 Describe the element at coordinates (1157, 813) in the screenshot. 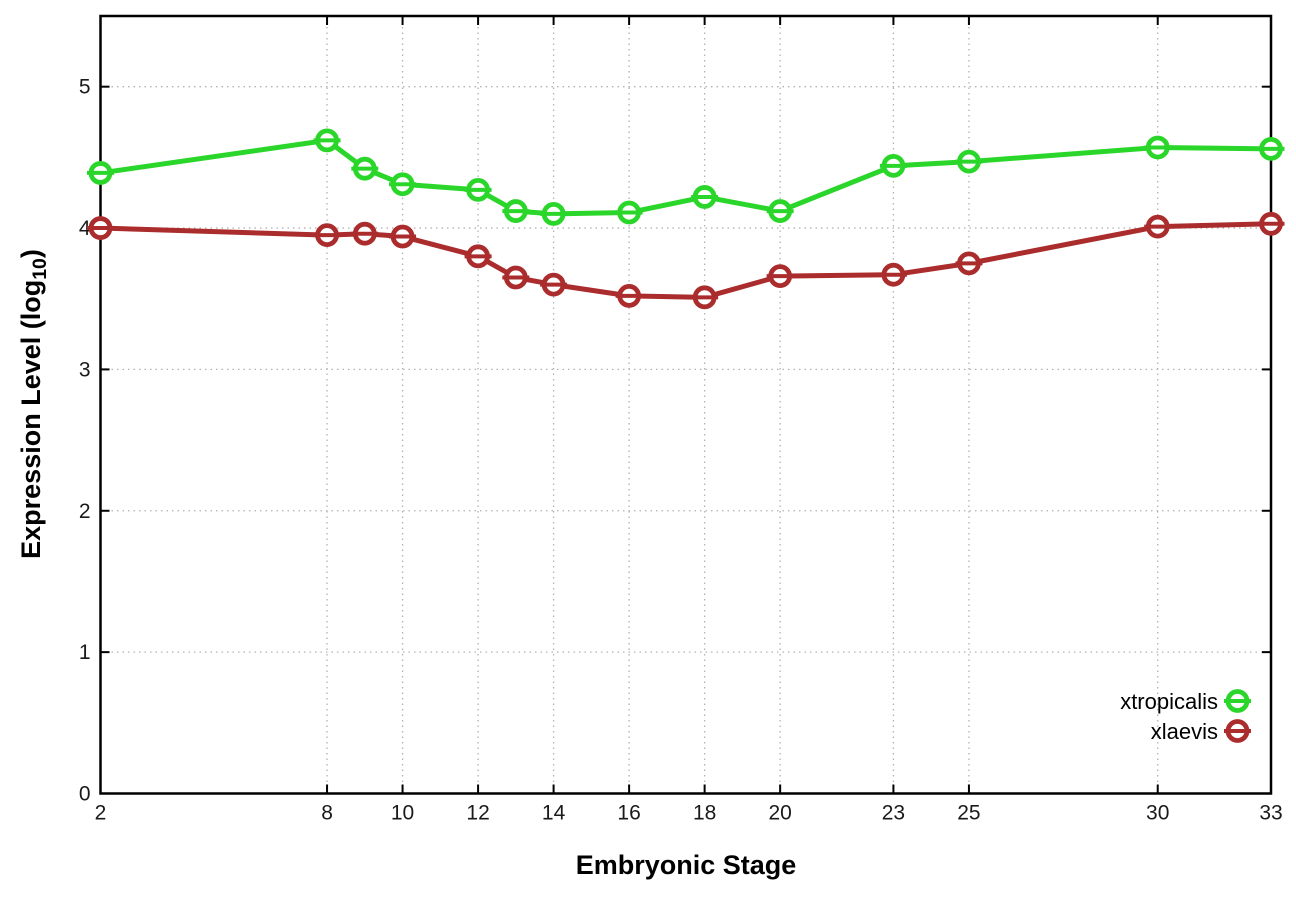

I see `x-tick-label: 30` at that location.